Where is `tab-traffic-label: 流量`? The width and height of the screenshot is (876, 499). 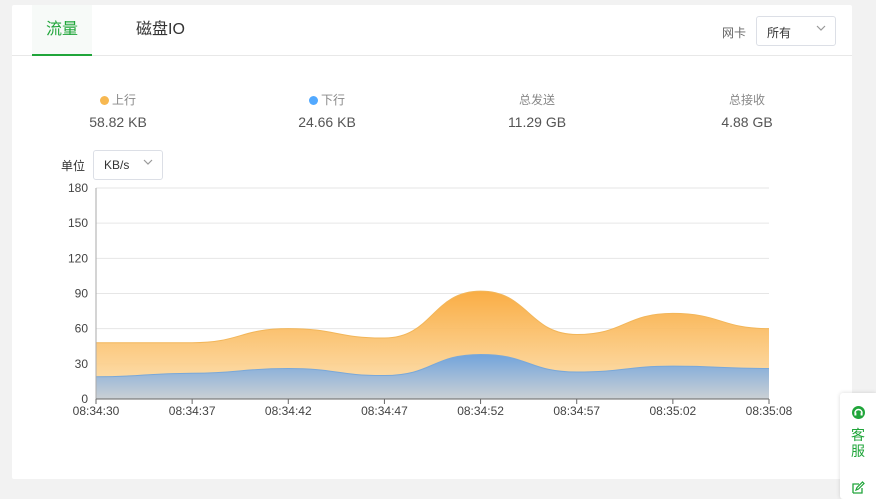
tab-traffic-label: 流量 is located at coordinates (61, 29).